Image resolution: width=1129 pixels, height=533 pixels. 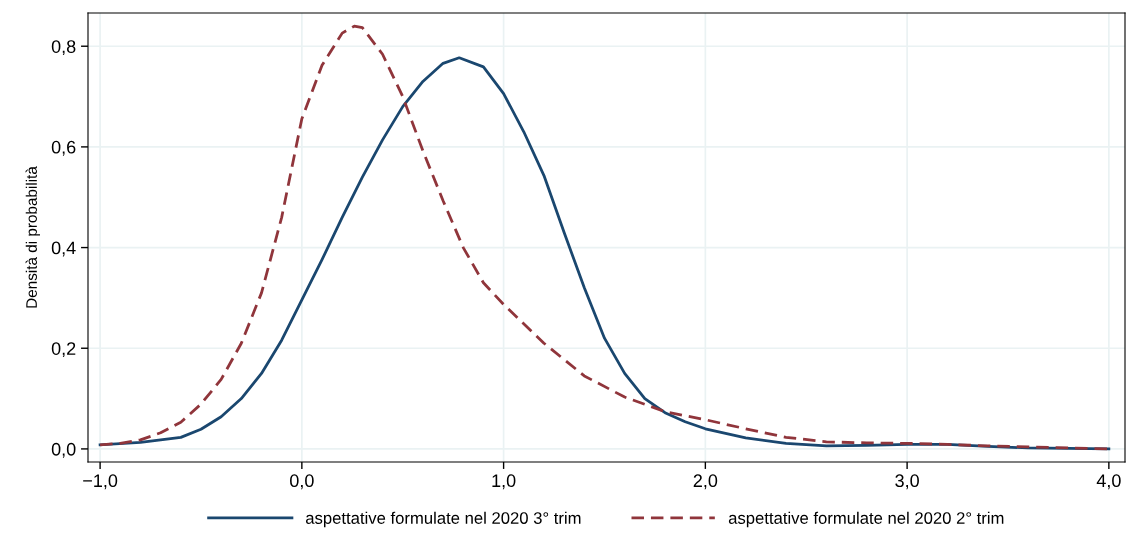 I want to click on y-tick-label: 0,6, so click(x=63, y=148).